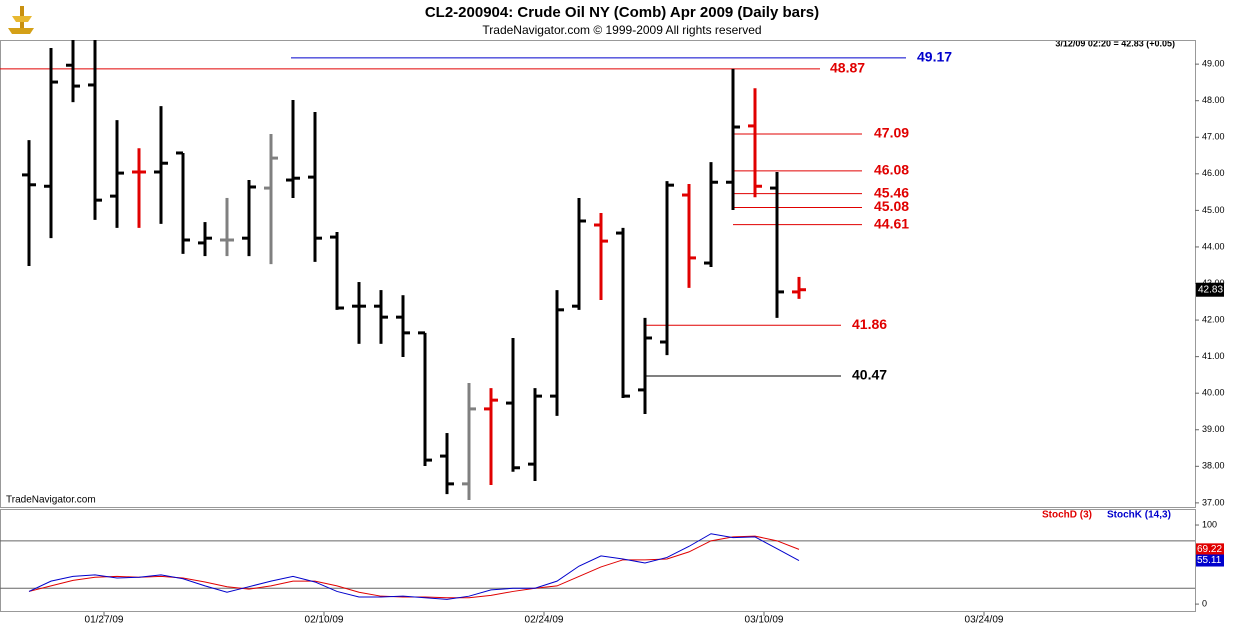 The image size is (1245, 631). I want to click on y-tick-label: 48.00, so click(1213, 100).